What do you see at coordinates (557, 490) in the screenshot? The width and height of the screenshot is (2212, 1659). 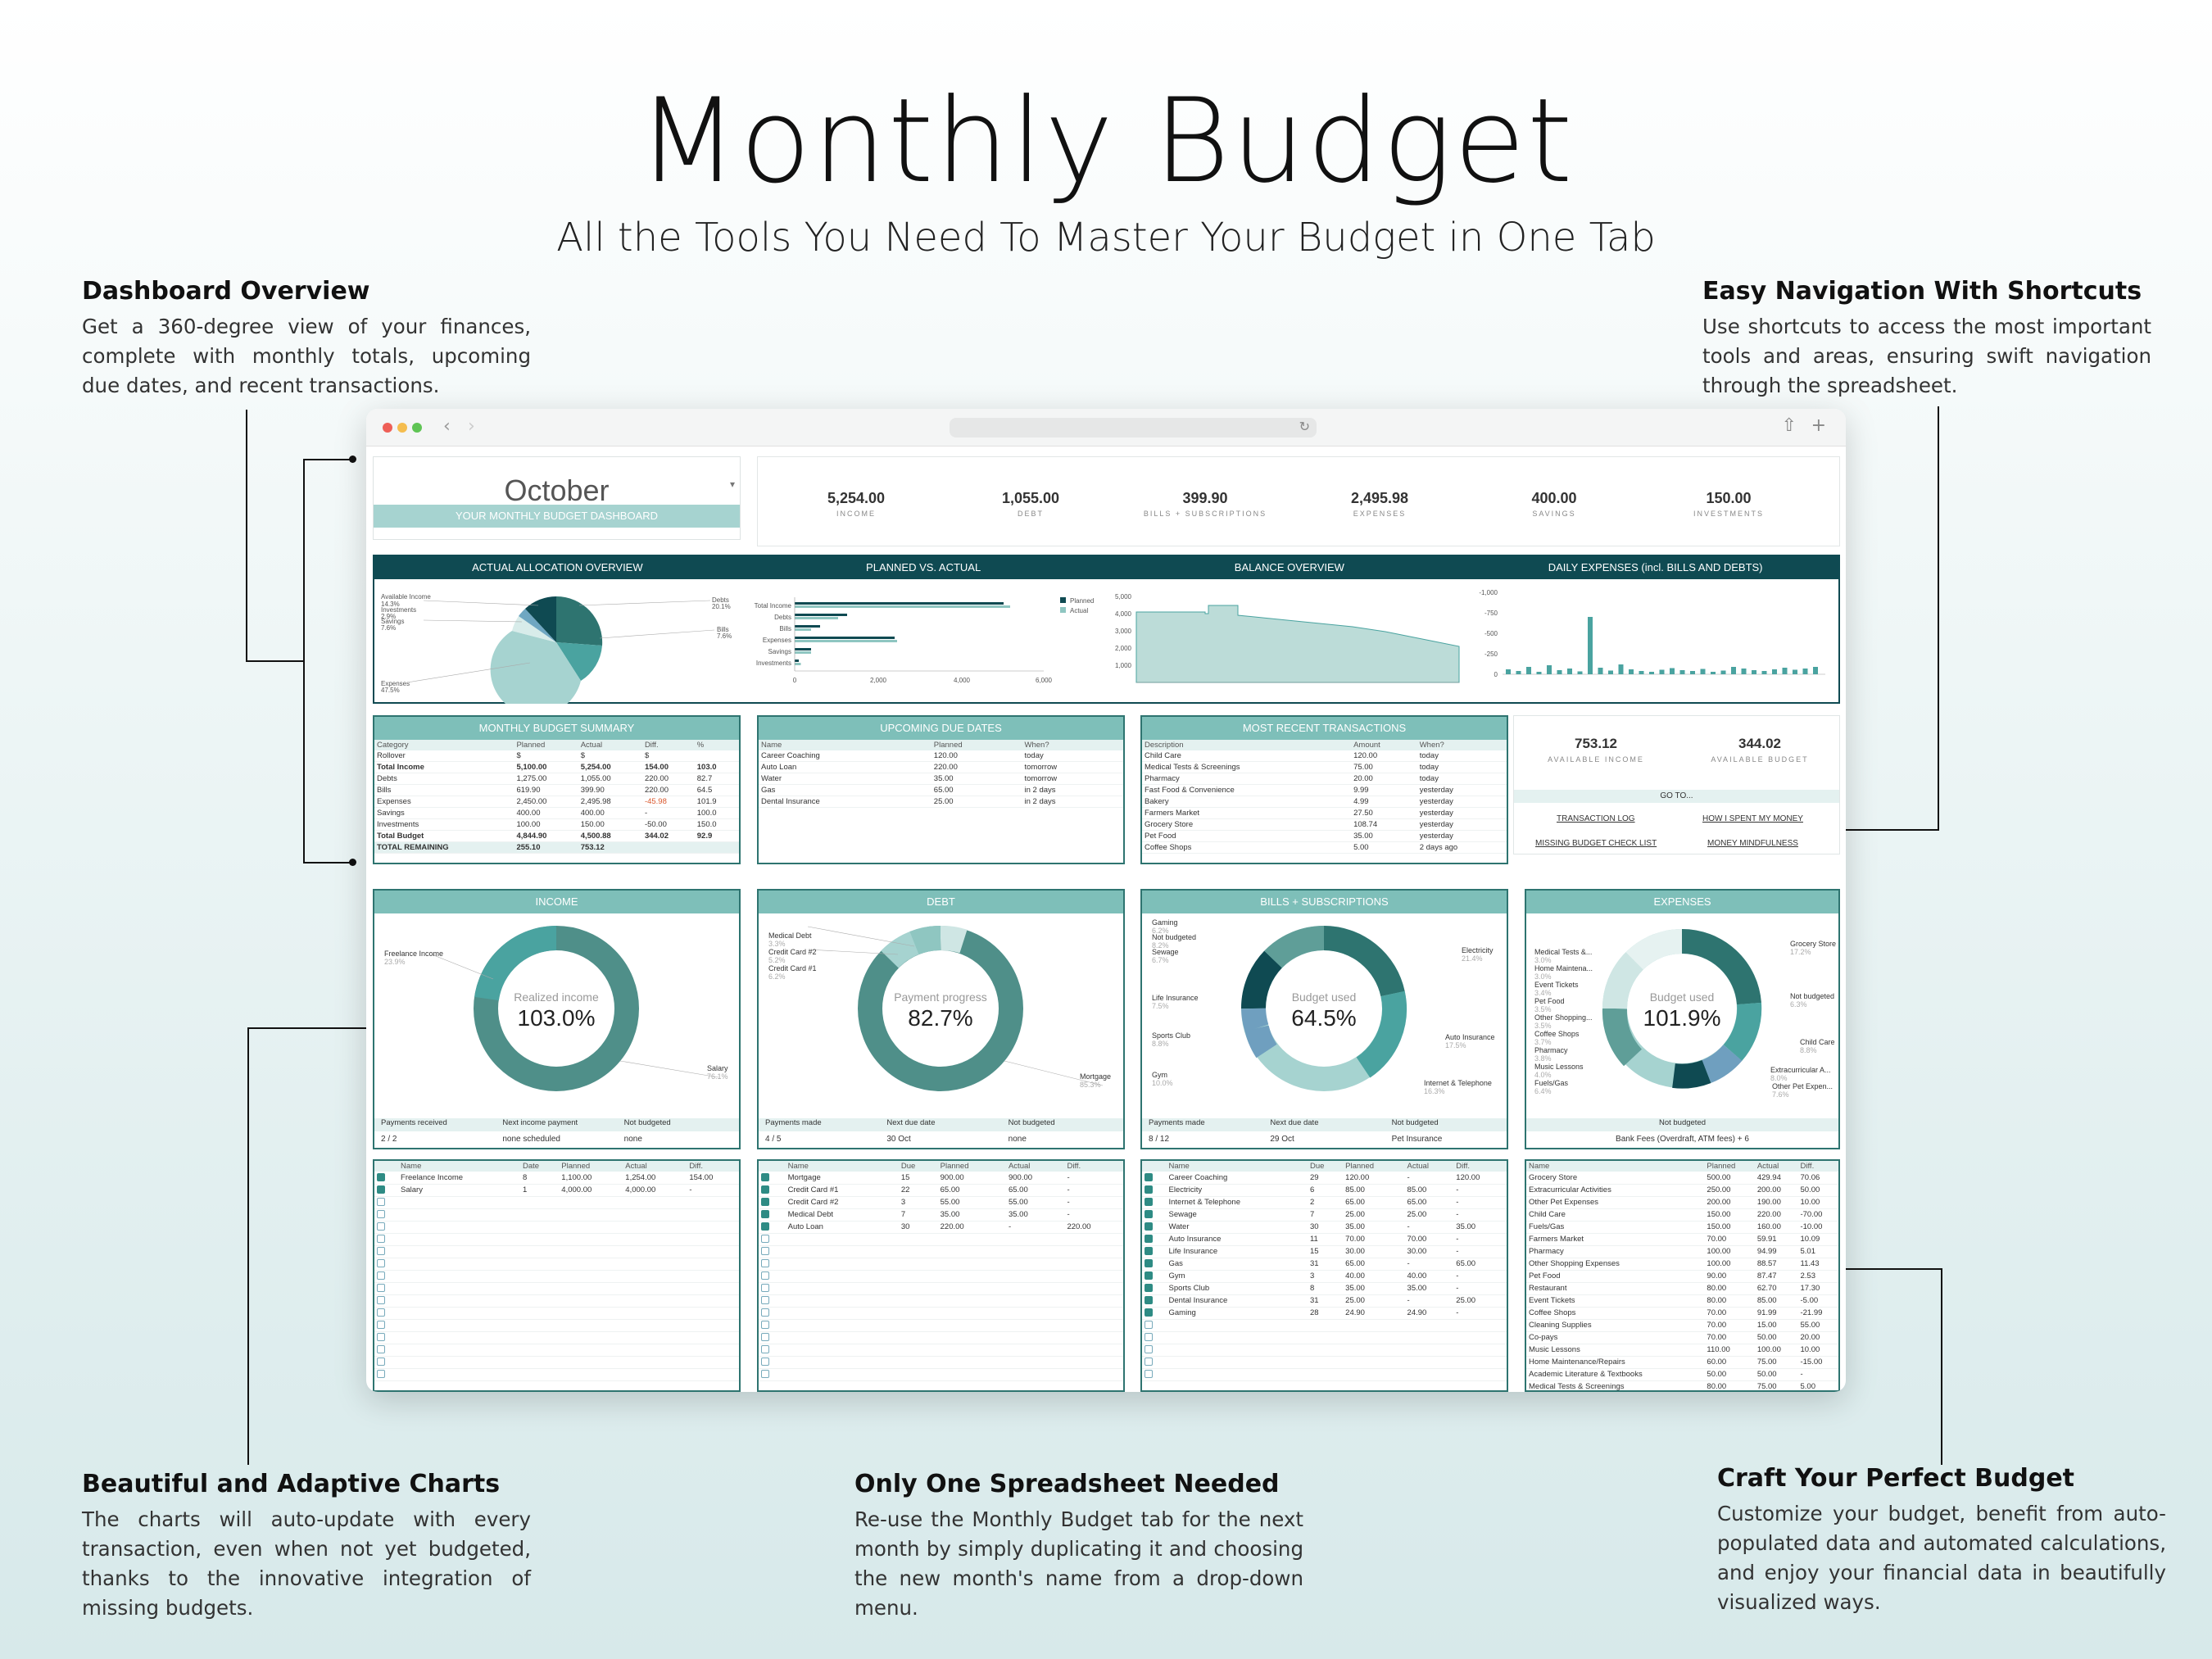 I see `month-name: October` at bounding box center [557, 490].